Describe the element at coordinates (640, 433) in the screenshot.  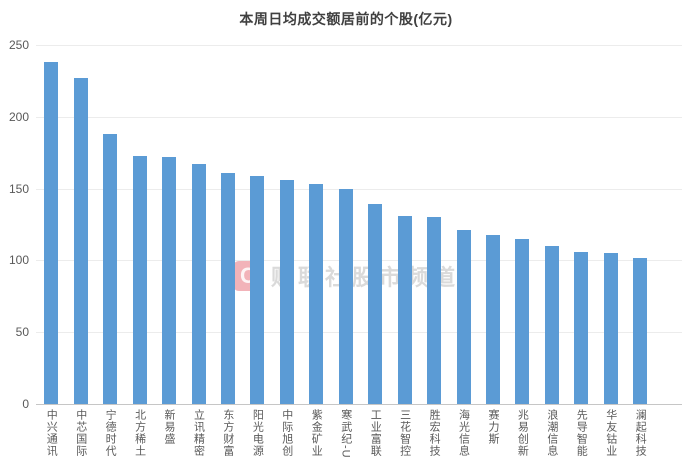
I see `x-axis-label: 澜起科技` at that location.